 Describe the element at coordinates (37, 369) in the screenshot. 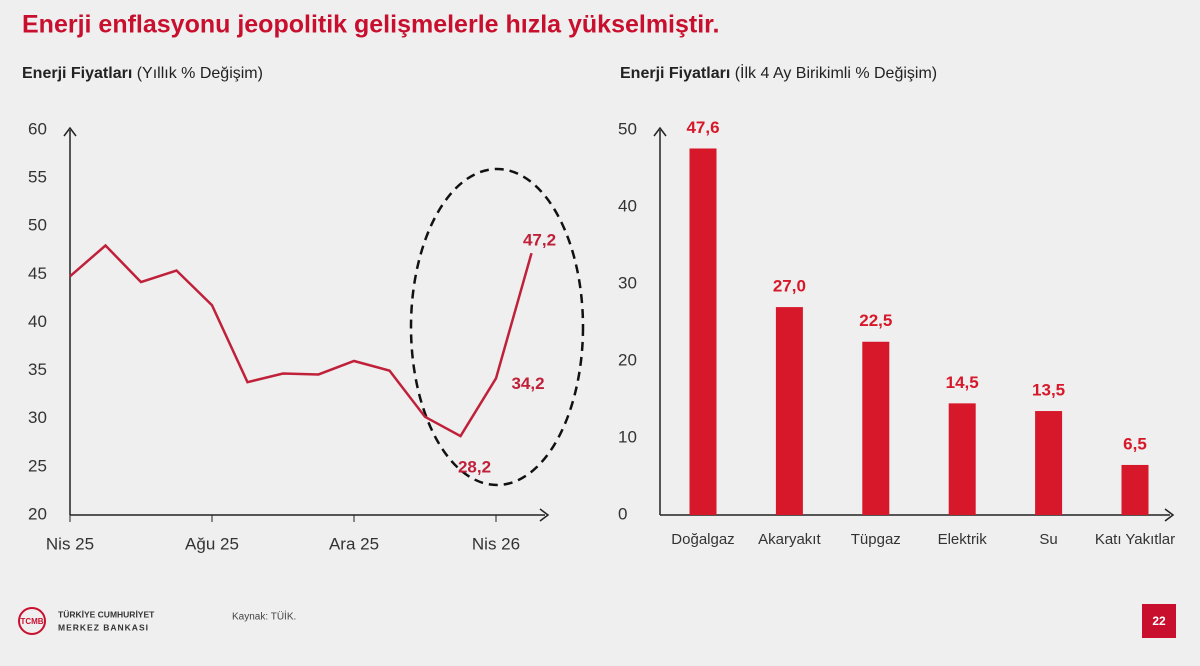

I see `y-tick-label: 35` at that location.